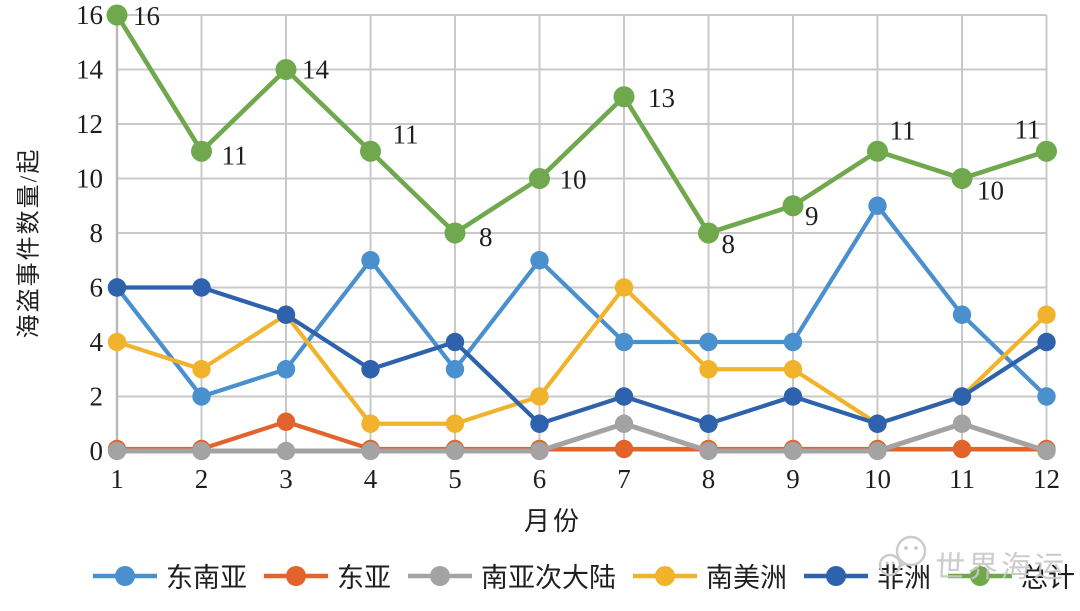 The width and height of the screenshot is (1080, 611). I want to click on y-tick-labels: 0 2 4 6 8 10 12 14 16, so click(90, 233).